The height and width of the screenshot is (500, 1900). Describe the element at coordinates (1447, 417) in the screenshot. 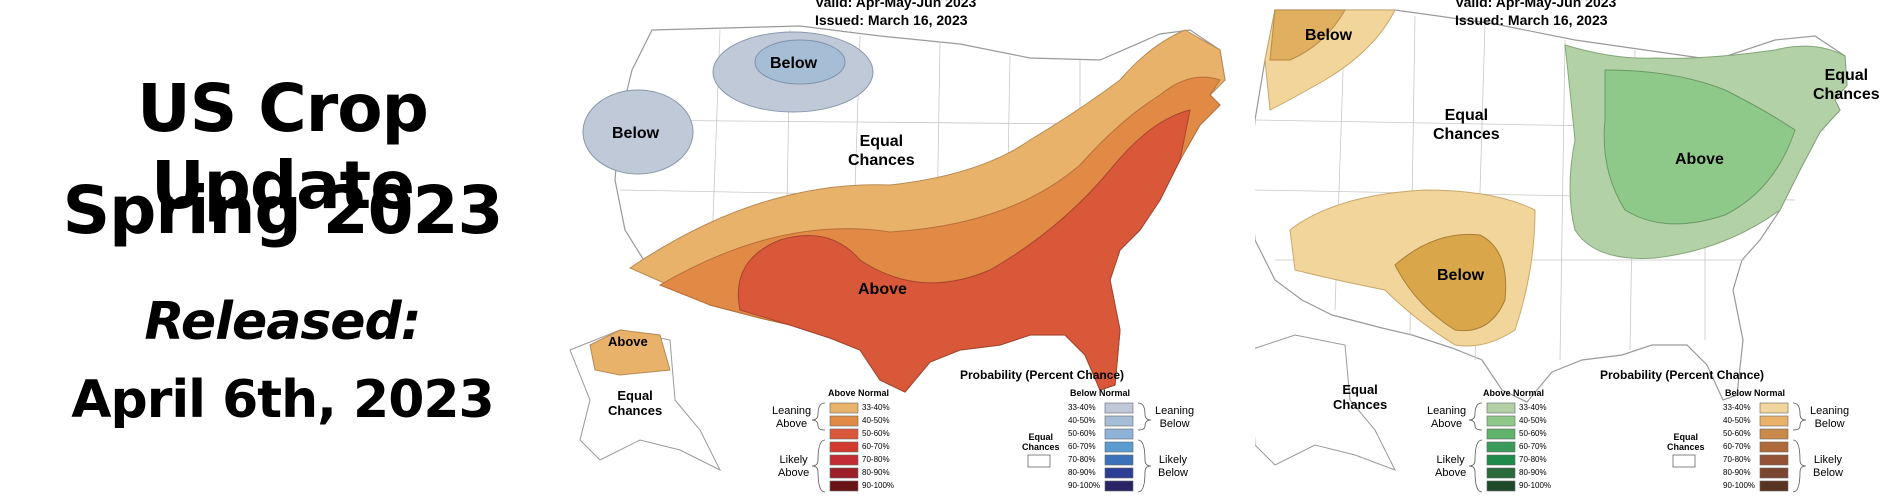

I see `precip-legend-leaning-above: Leaning Above` at that location.